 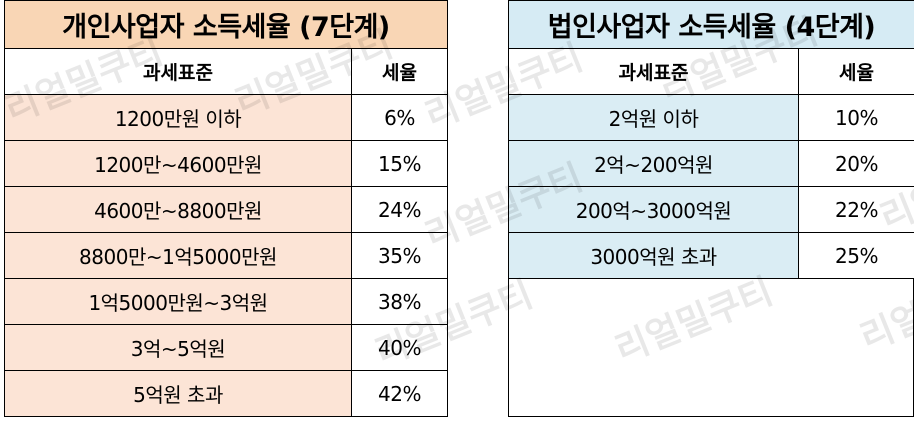 I want to click on tax-standard-cell: 1200만~4600만원, so click(x=178, y=163).